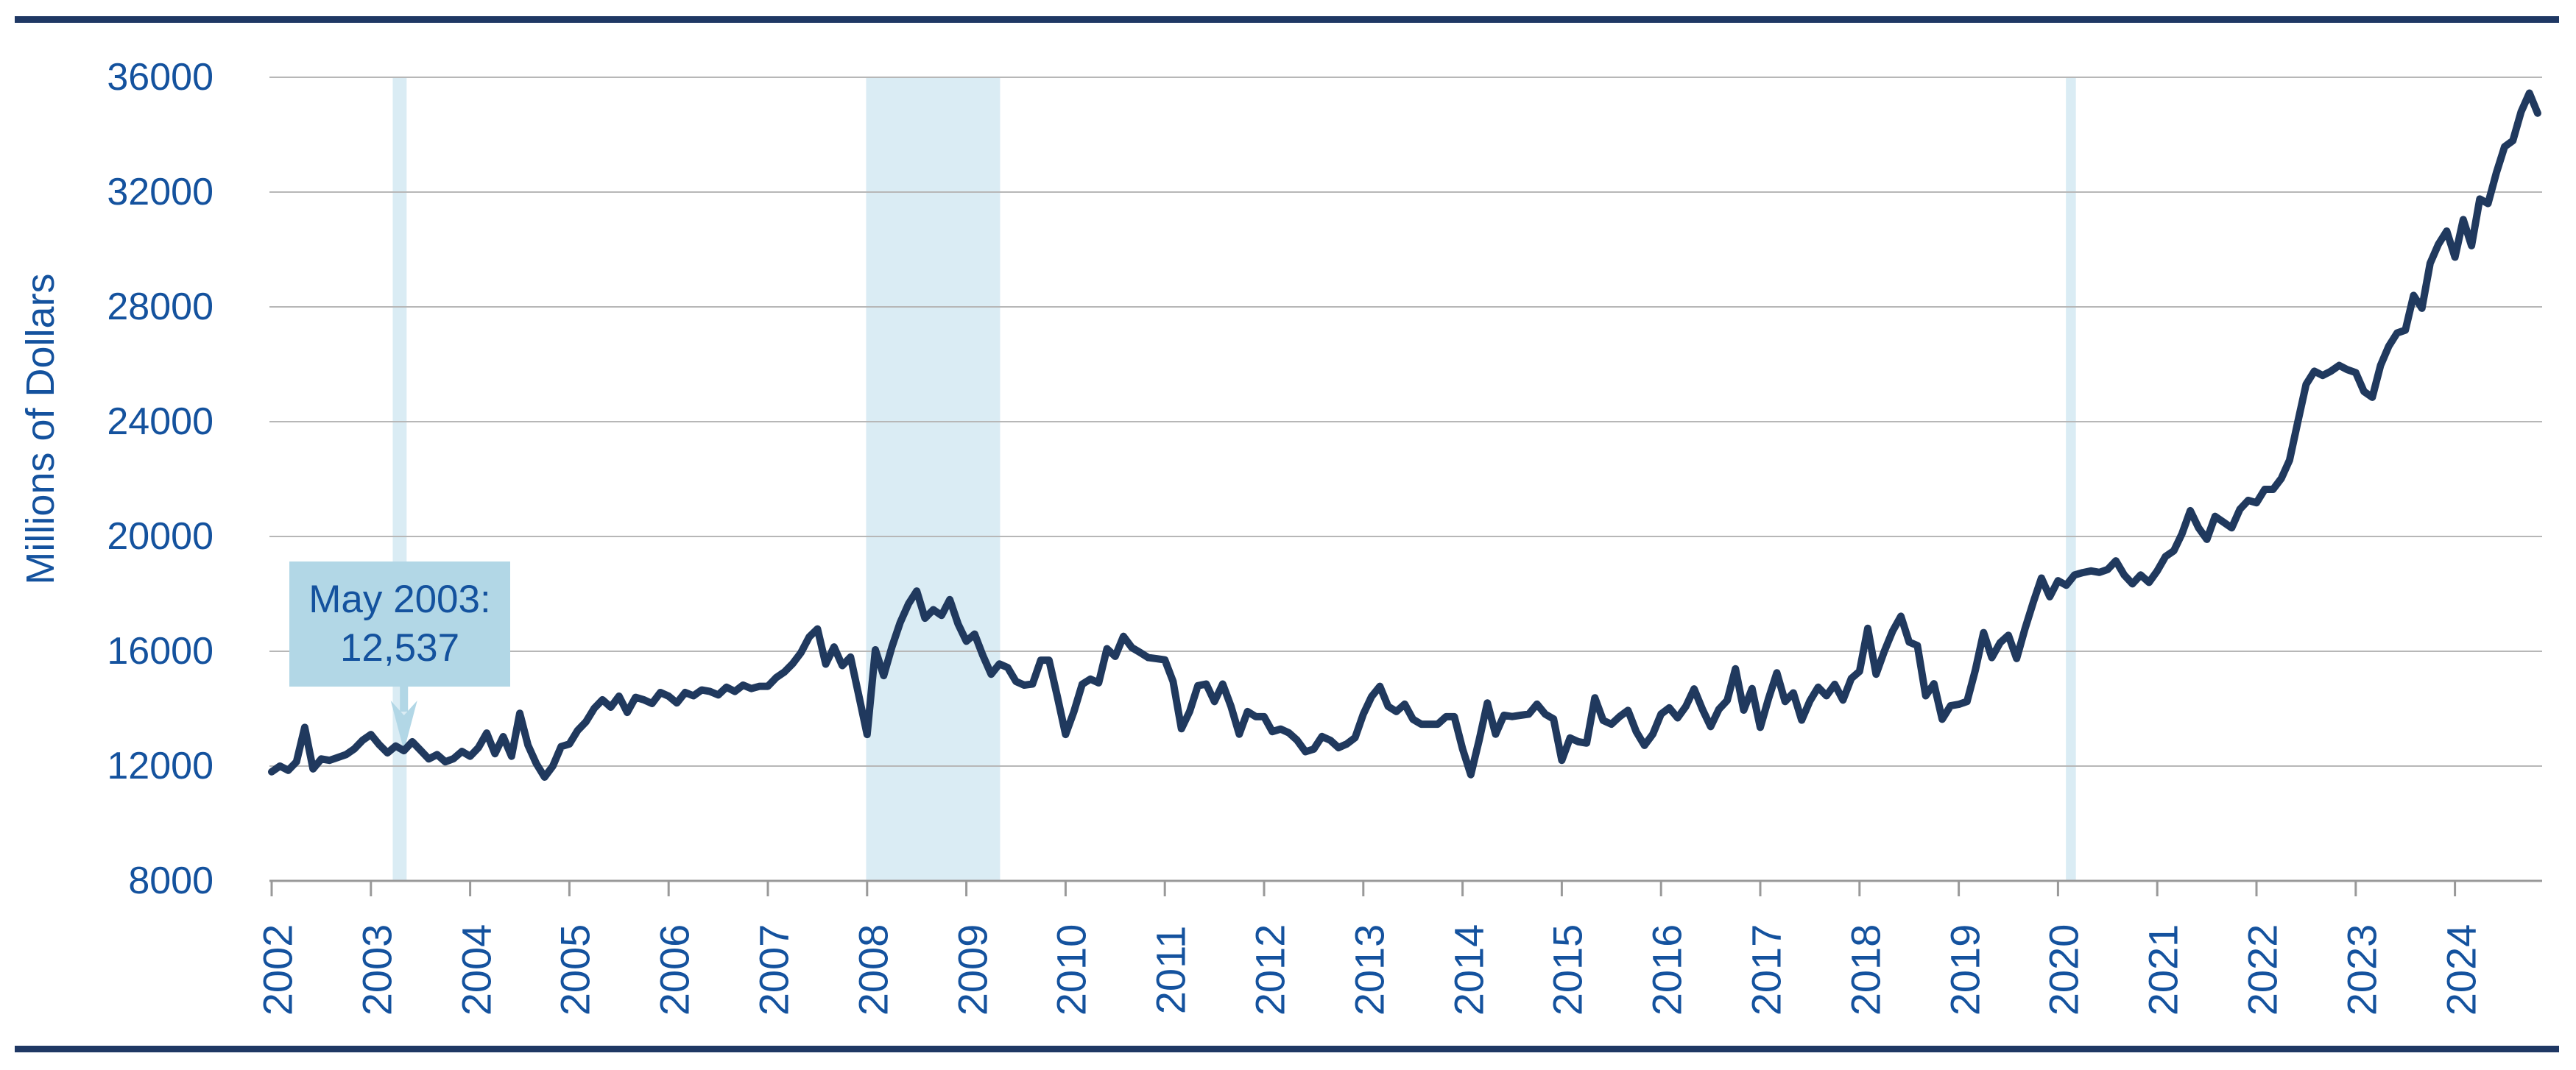  What do you see at coordinates (160, 77) in the screenshot?
I see `y-tick-label: 36000` at bounding box center [160, 77].